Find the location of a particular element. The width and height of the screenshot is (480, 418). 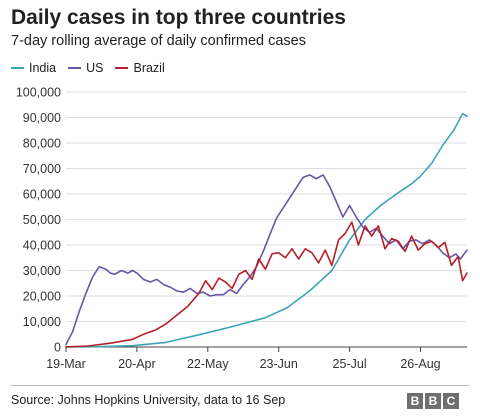

legend-label-us: US is located at coordinates (95, 68).